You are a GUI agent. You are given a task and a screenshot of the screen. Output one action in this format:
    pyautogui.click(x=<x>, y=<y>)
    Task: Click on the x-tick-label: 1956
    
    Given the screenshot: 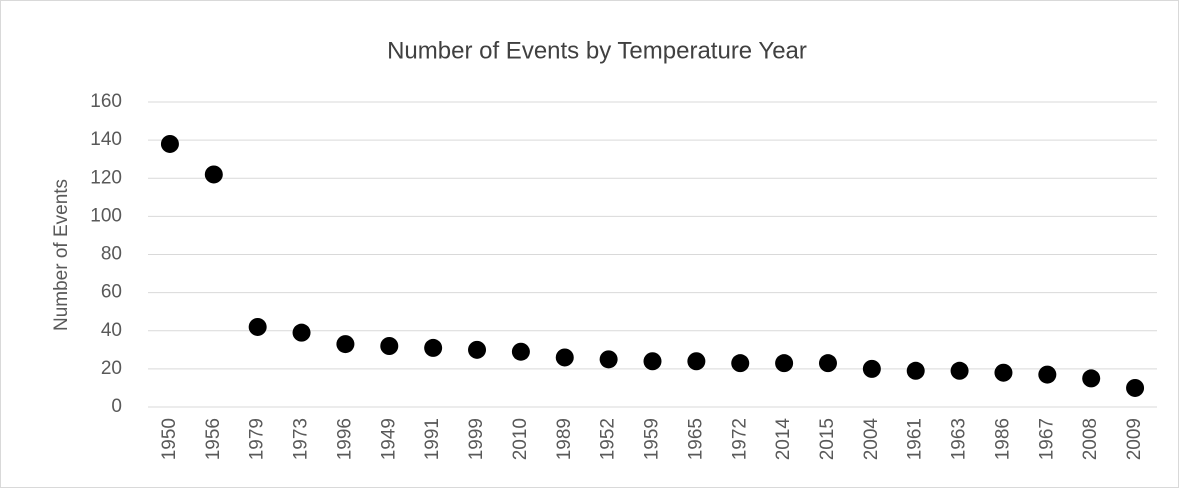 What is the action you would take?
    pyautogui.click(x=213, y=439)
    